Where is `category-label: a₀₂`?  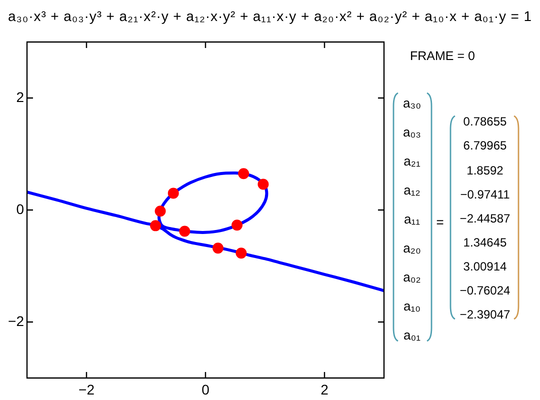 category-label: a₀₂ is located at coordinates (412, 277).